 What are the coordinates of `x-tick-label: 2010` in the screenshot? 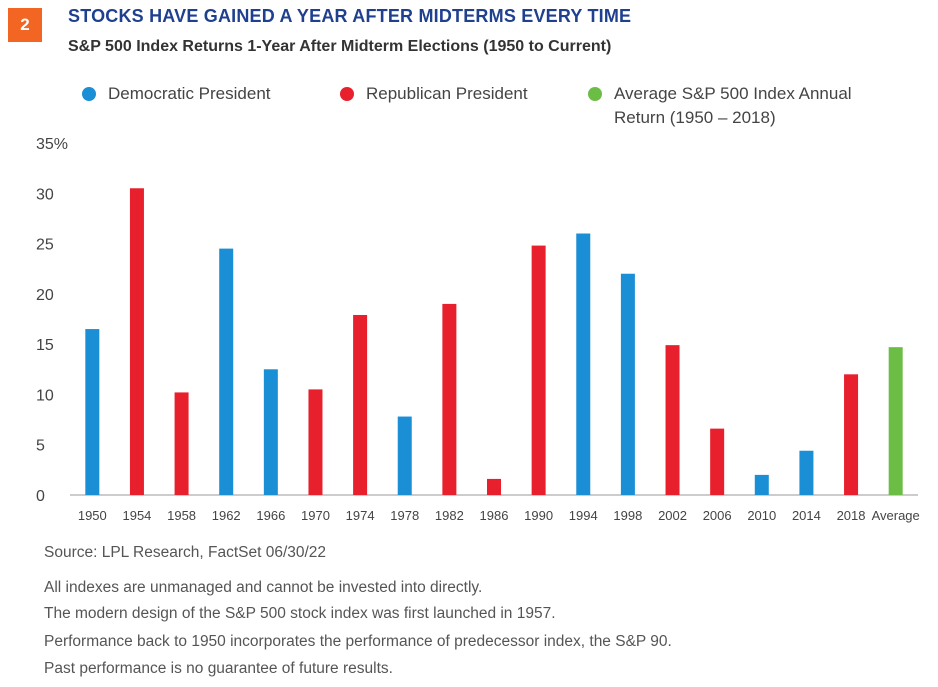 It's located at (761, 515).